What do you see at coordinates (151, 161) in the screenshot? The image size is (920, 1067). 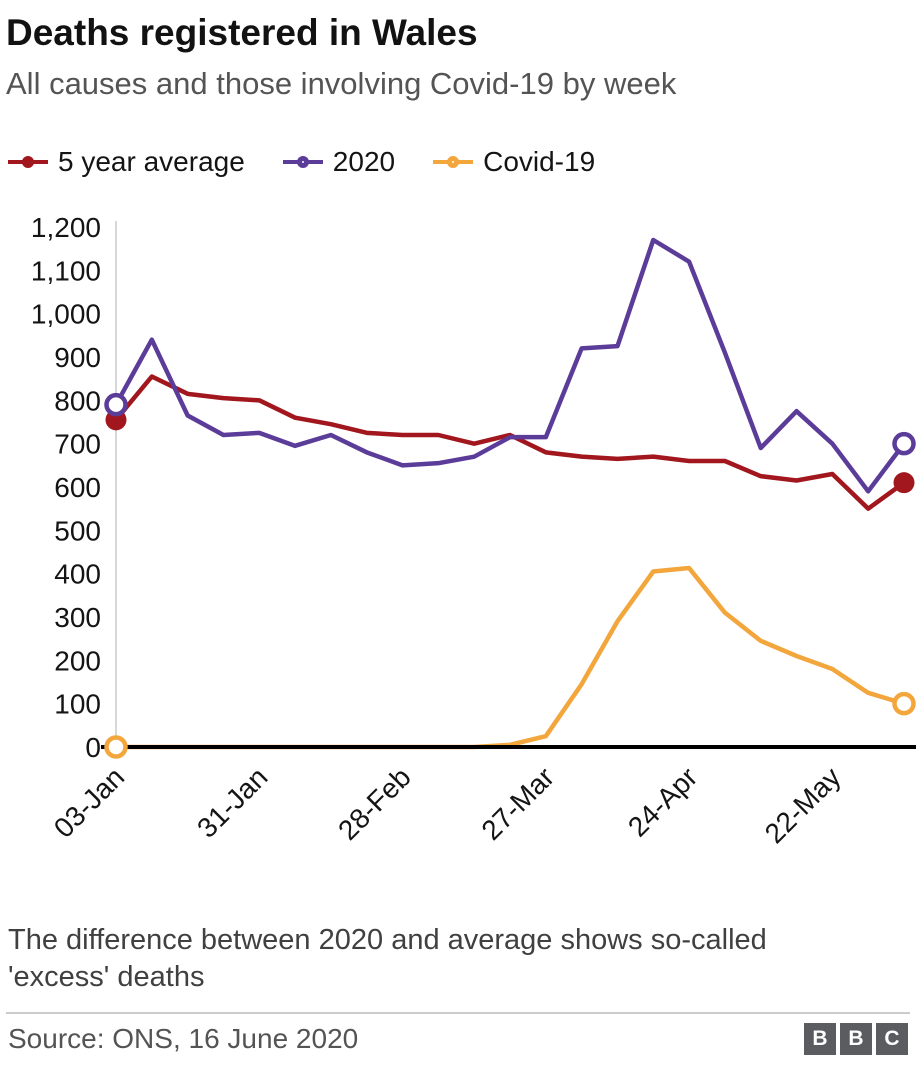 I see `legend-label: 5 year average` at bounding box center [151, 161].